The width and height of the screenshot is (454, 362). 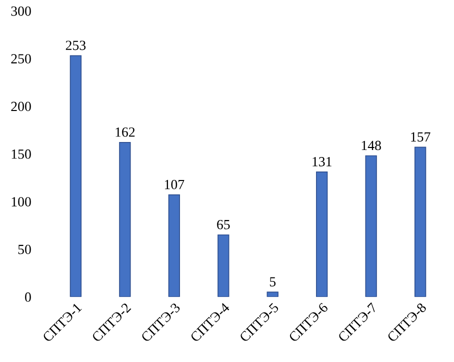 I want to click on data-label: 157, so click(x=420, y=137).